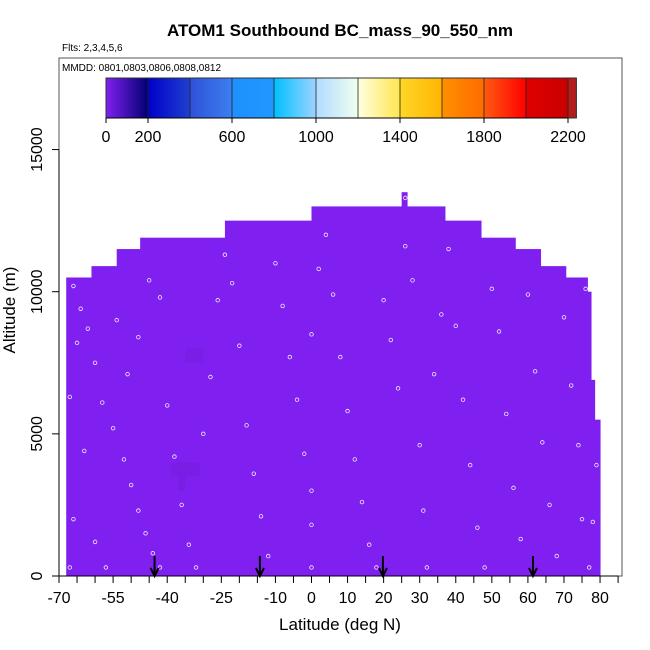  Describe the element at coordinates (348, 598) in the screenshot. I see `x-tick-label: 10` at that location.